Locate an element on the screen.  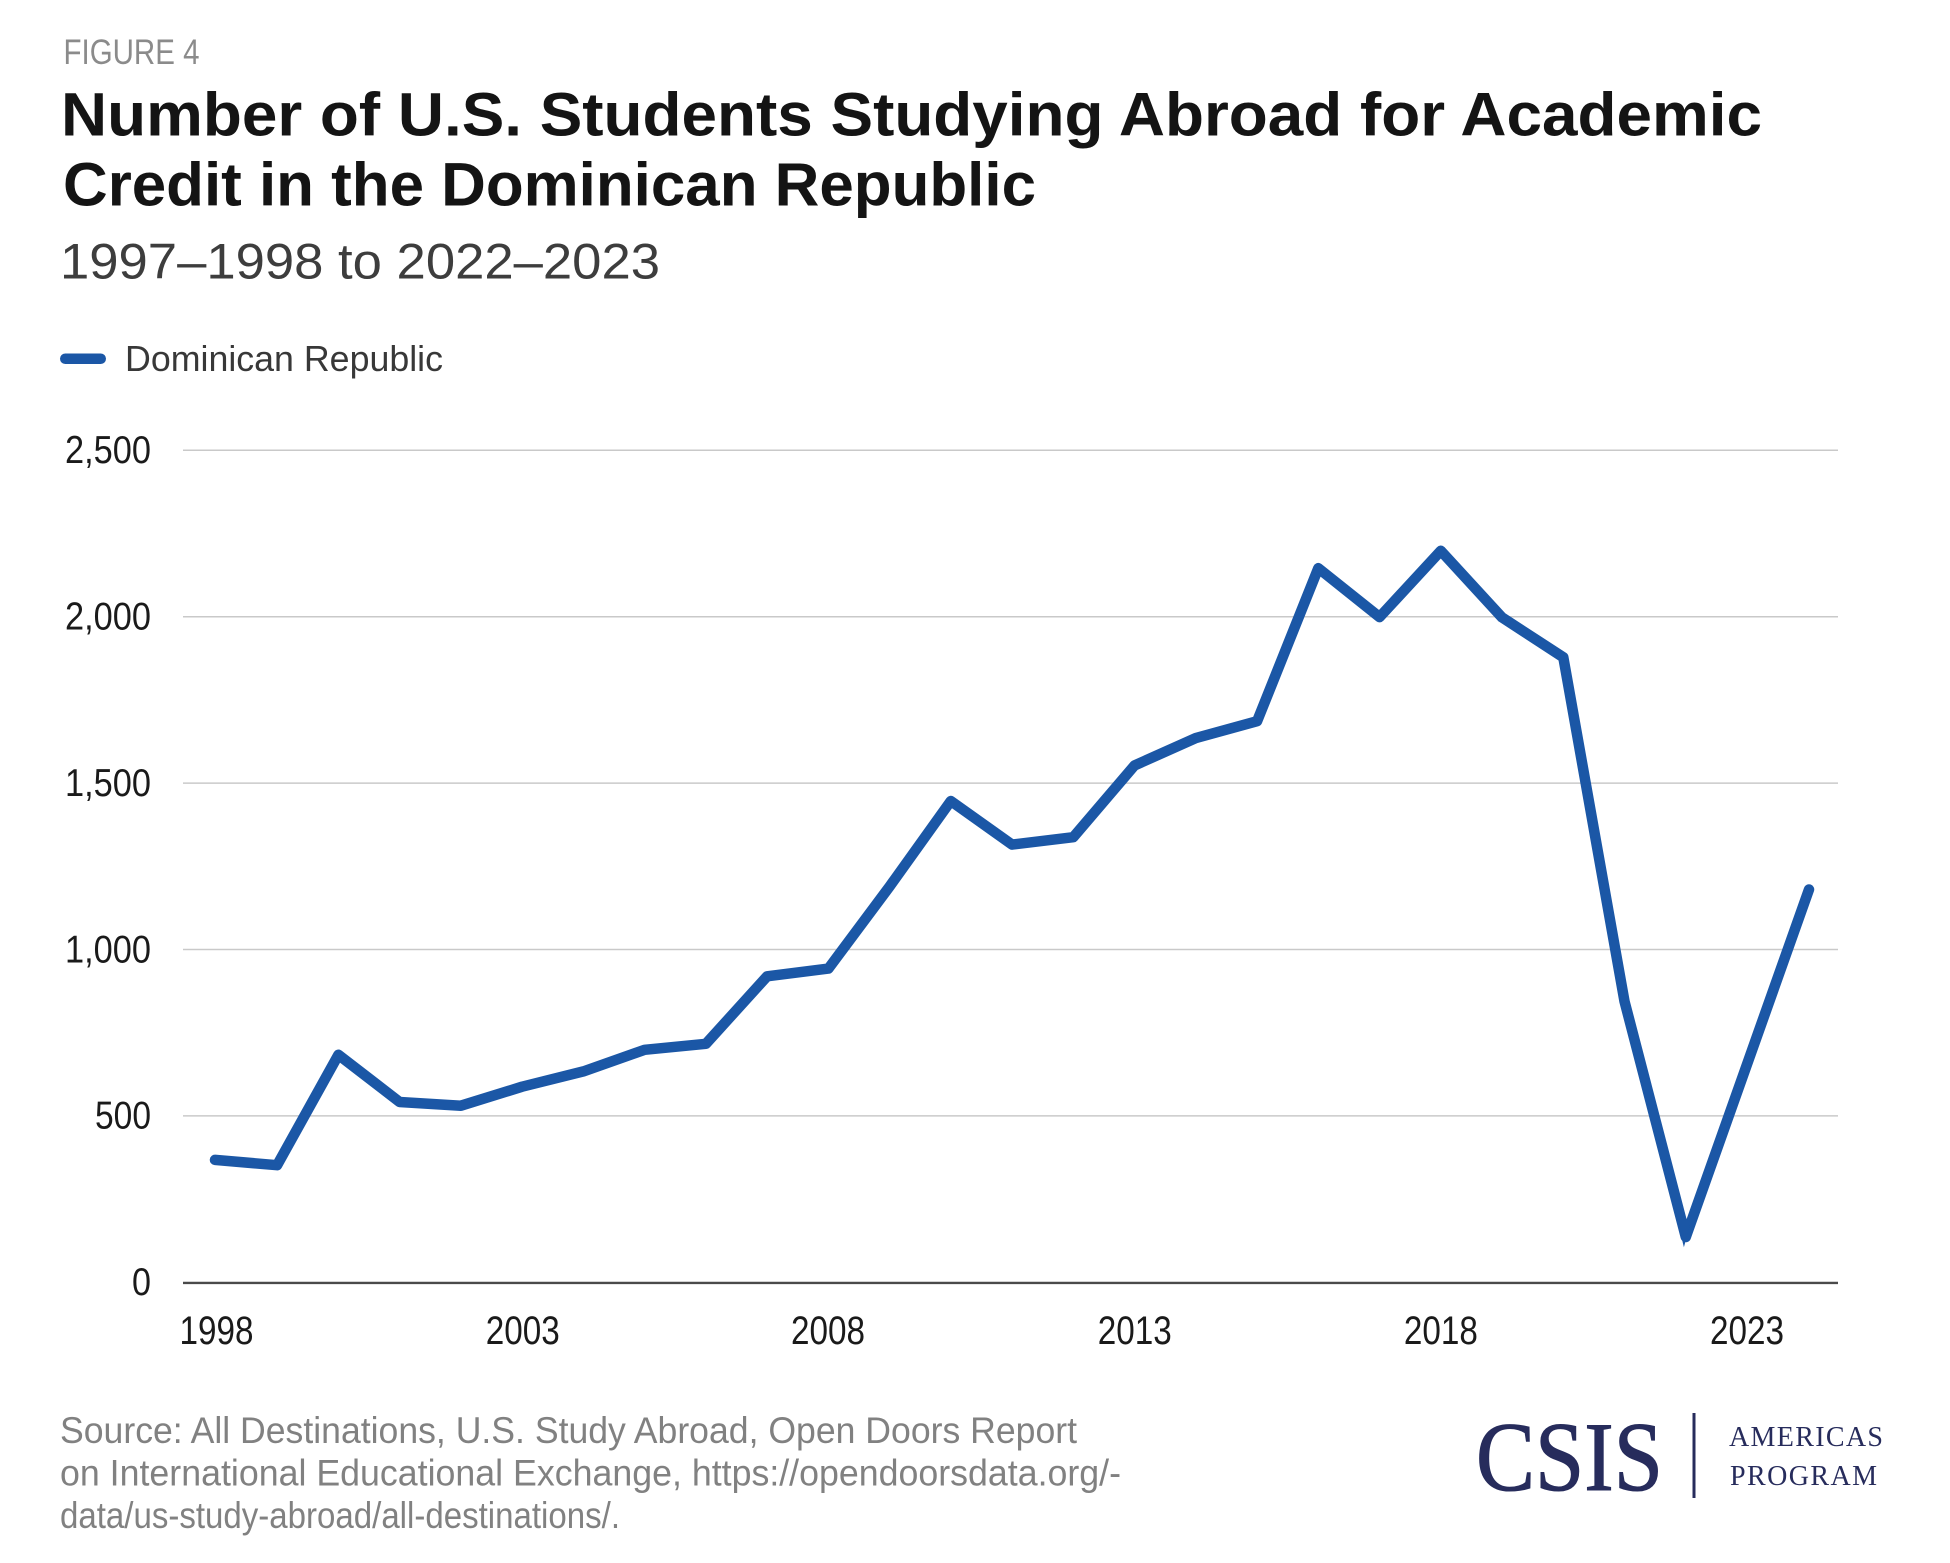
svg-text: 2003 is located at coordinates (523, 1331).